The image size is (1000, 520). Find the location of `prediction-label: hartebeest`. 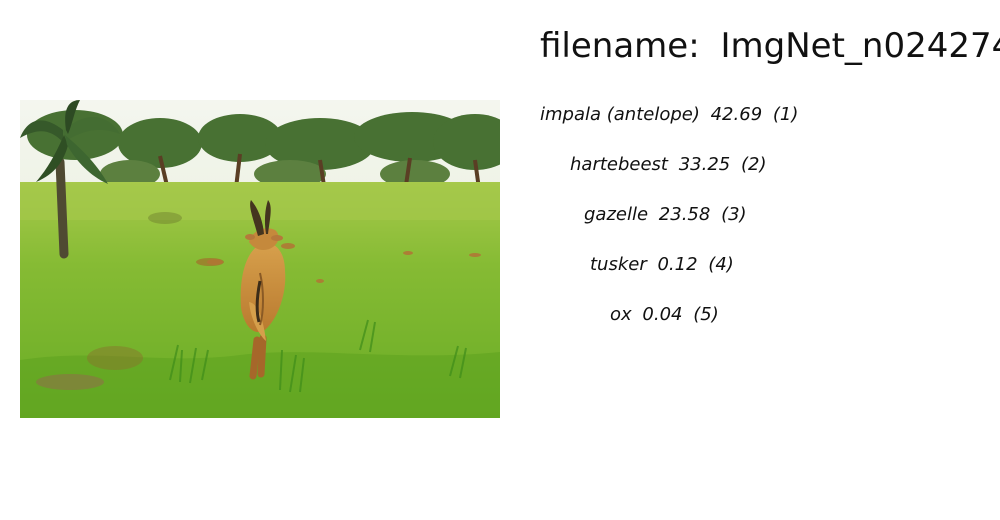

prediction-label: hartebeest is located at coordinates (619, 164).